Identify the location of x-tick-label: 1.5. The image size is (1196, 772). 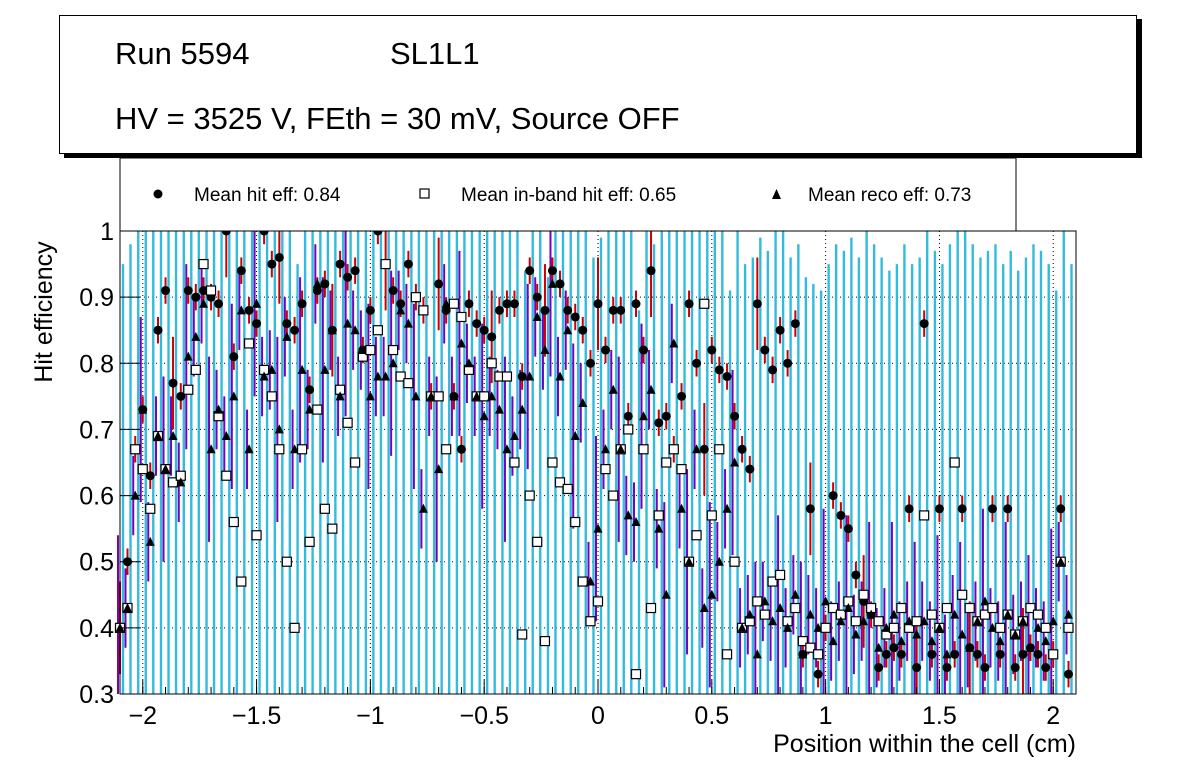
(939, 716).